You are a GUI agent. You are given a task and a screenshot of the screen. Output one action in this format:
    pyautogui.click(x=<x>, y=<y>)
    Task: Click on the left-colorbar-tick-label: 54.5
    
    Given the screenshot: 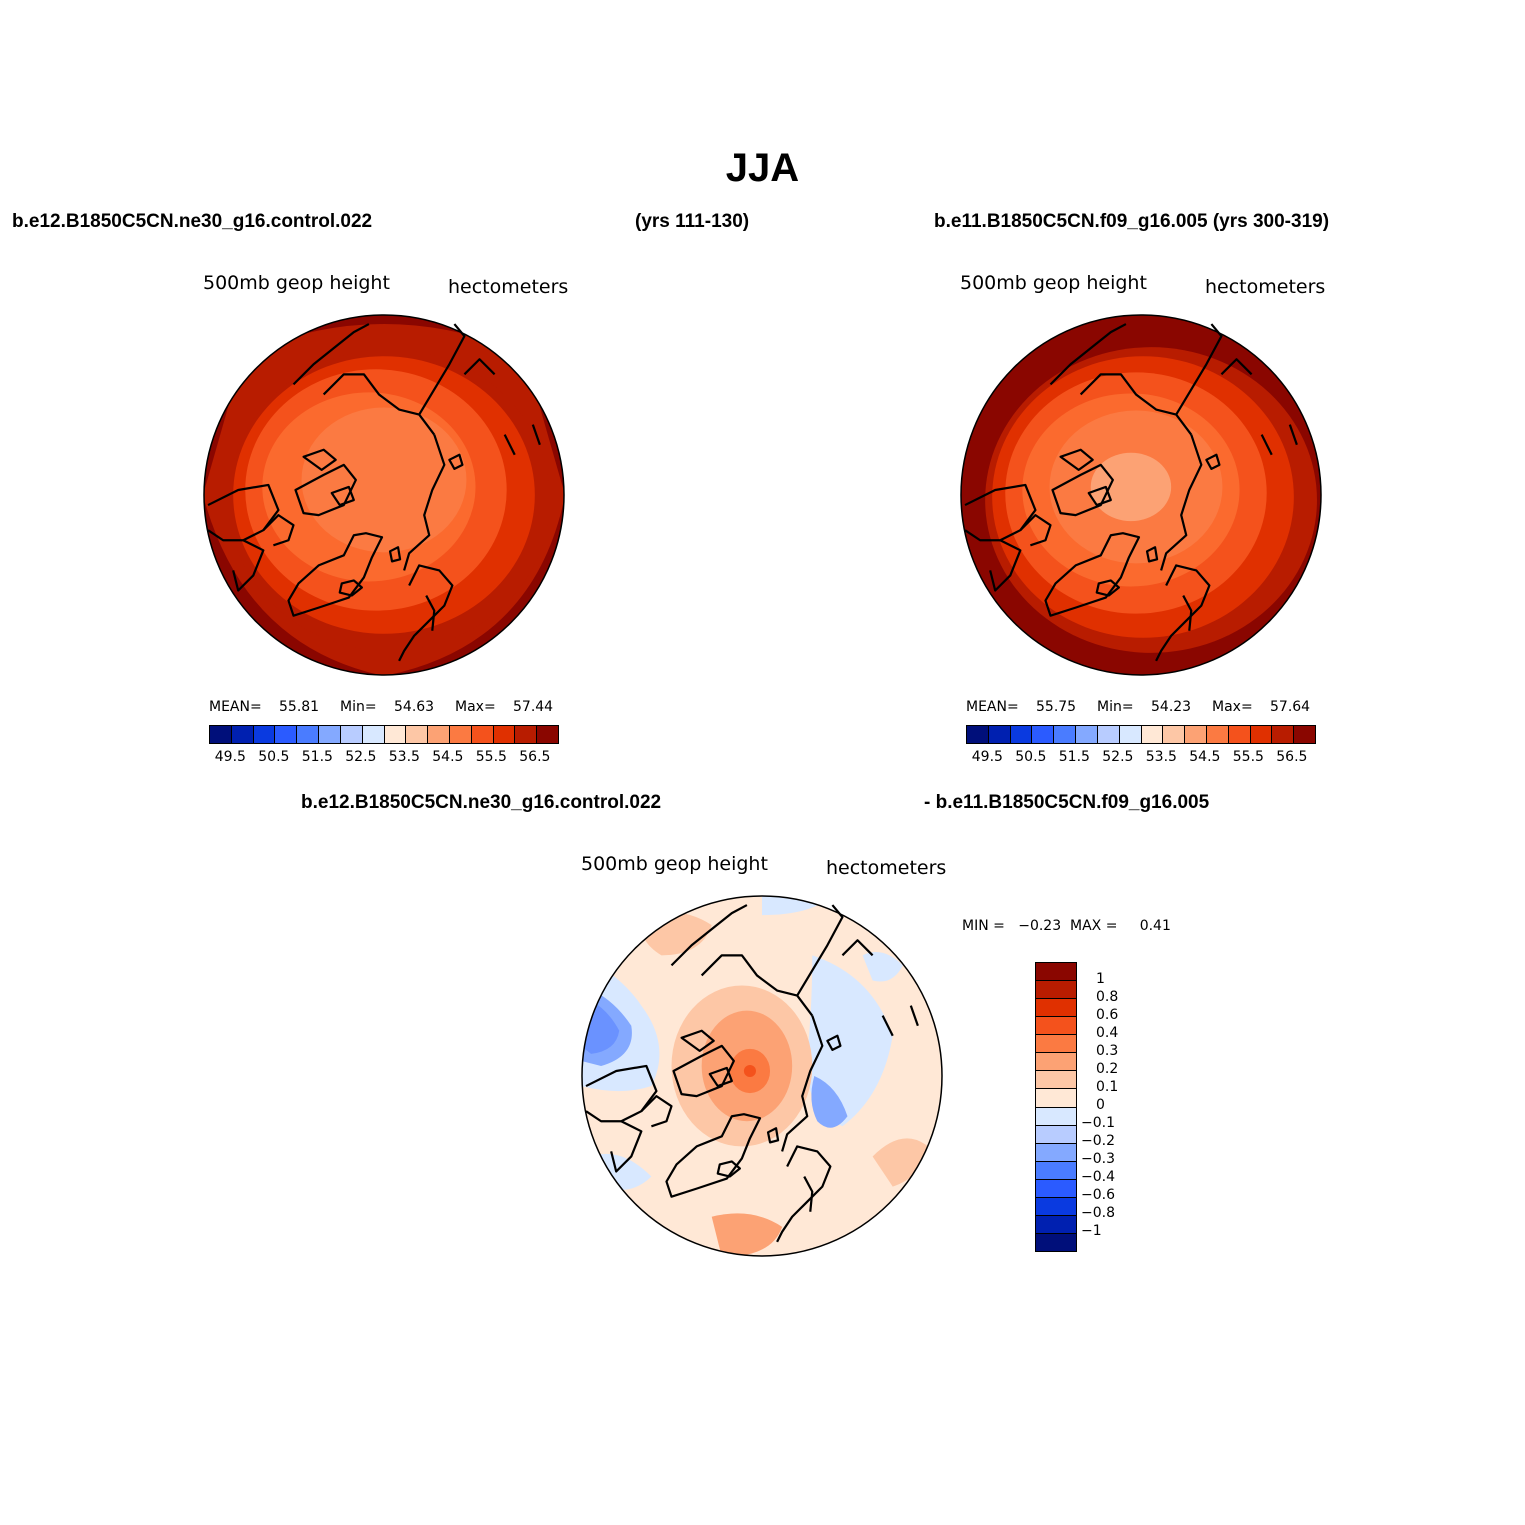 What is the action you would take?
    pyautogui.click(x=448, y=757)
    